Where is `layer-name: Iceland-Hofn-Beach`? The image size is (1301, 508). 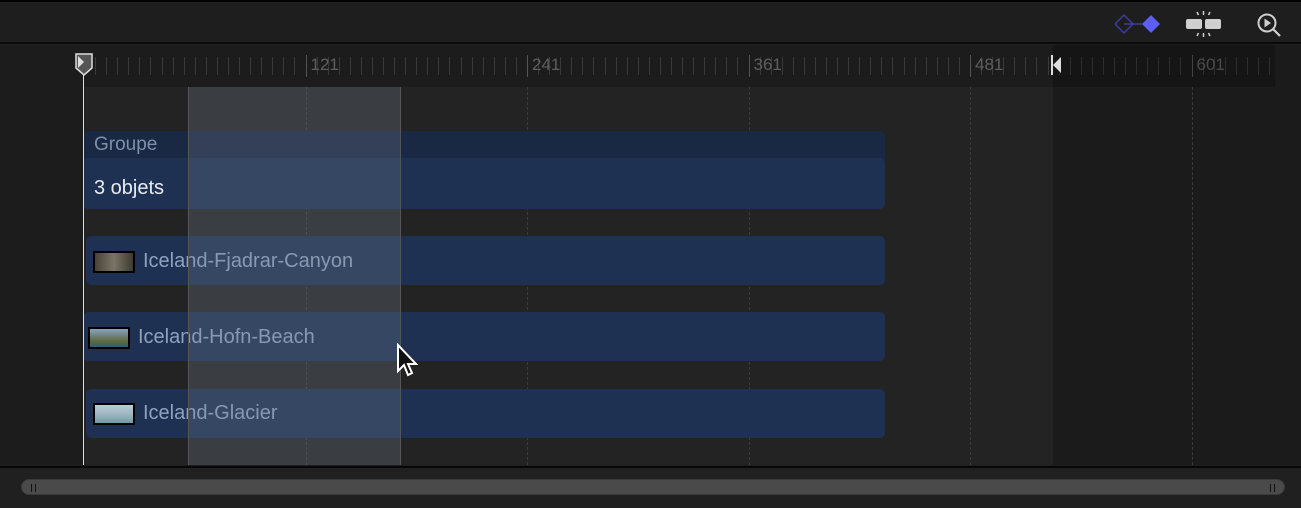 layer-name: Iceland-Hofn-Beach is located at coordinates (226, 337).